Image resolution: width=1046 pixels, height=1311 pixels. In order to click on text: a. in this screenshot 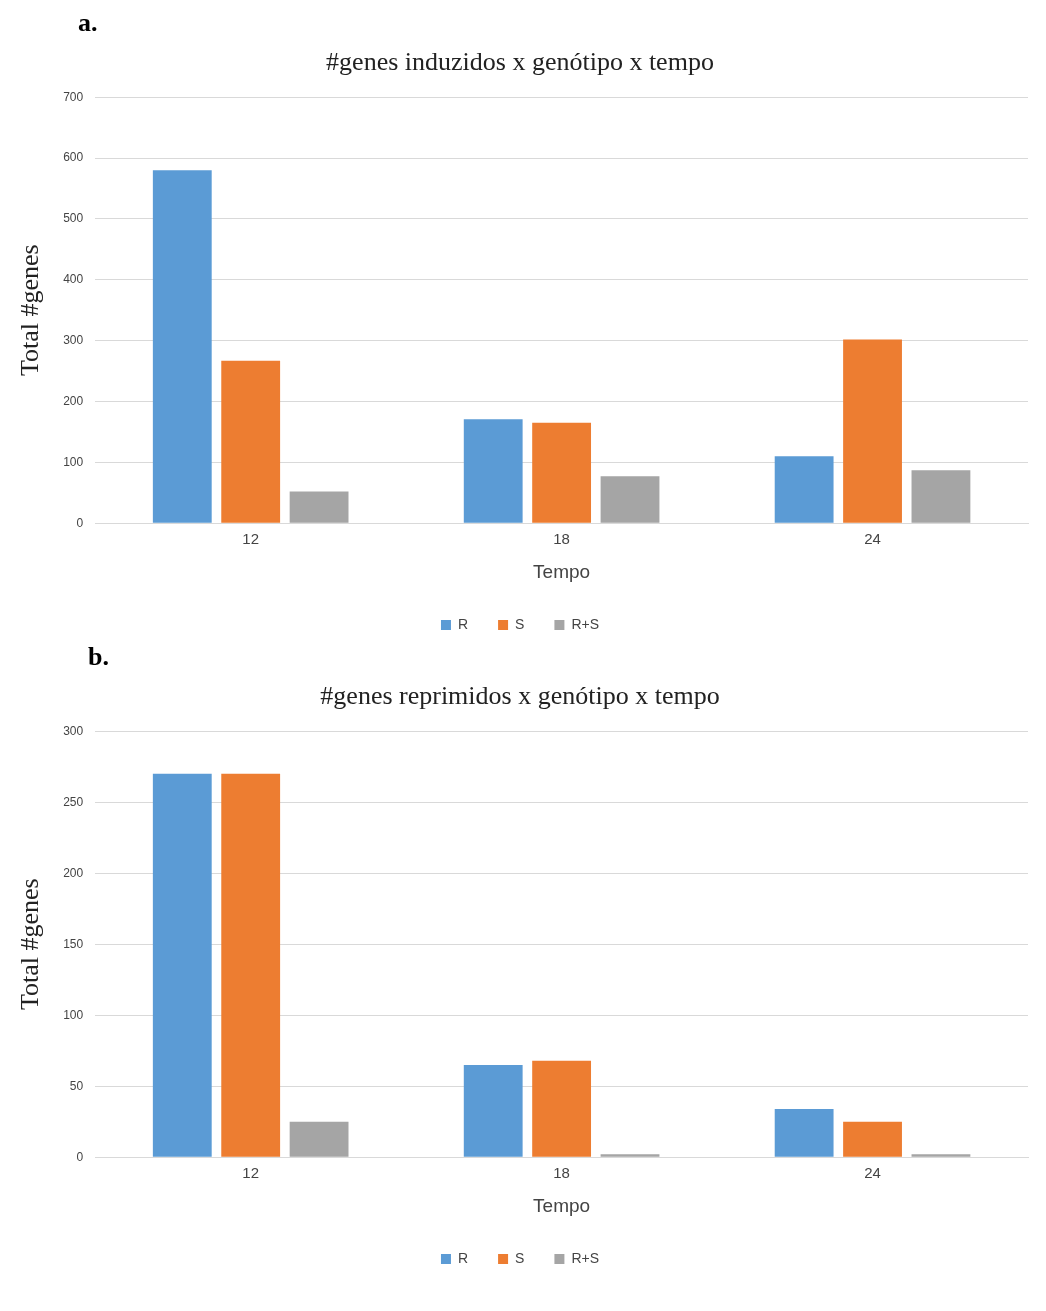, I will do `click(88, 23)`.